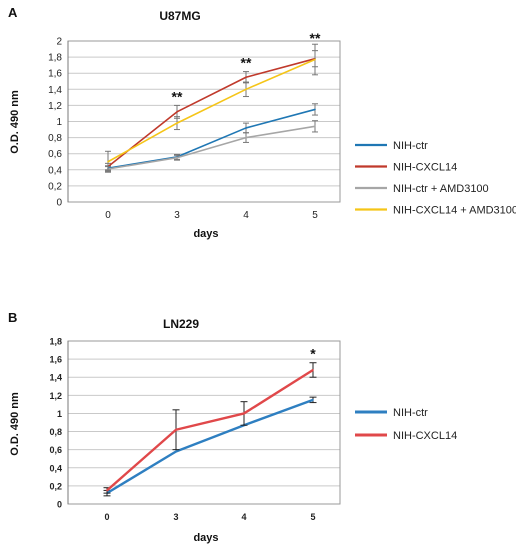  Describe the element at coordinates (313, 354) in the screenshot. I see `significance-marker: *` at that location.